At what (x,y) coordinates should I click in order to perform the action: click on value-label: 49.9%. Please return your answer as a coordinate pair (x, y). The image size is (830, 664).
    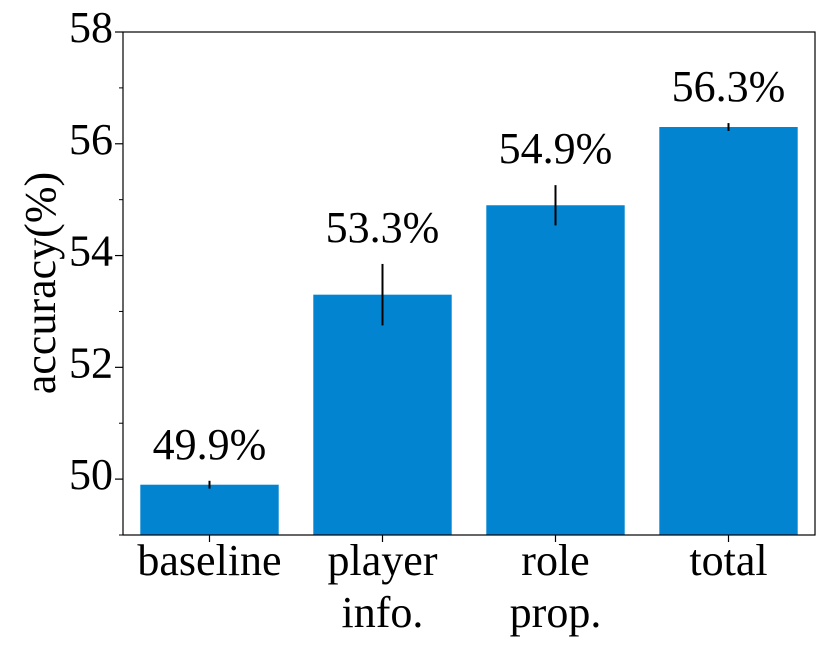
    Looking at the image, I should click on (210, 444).